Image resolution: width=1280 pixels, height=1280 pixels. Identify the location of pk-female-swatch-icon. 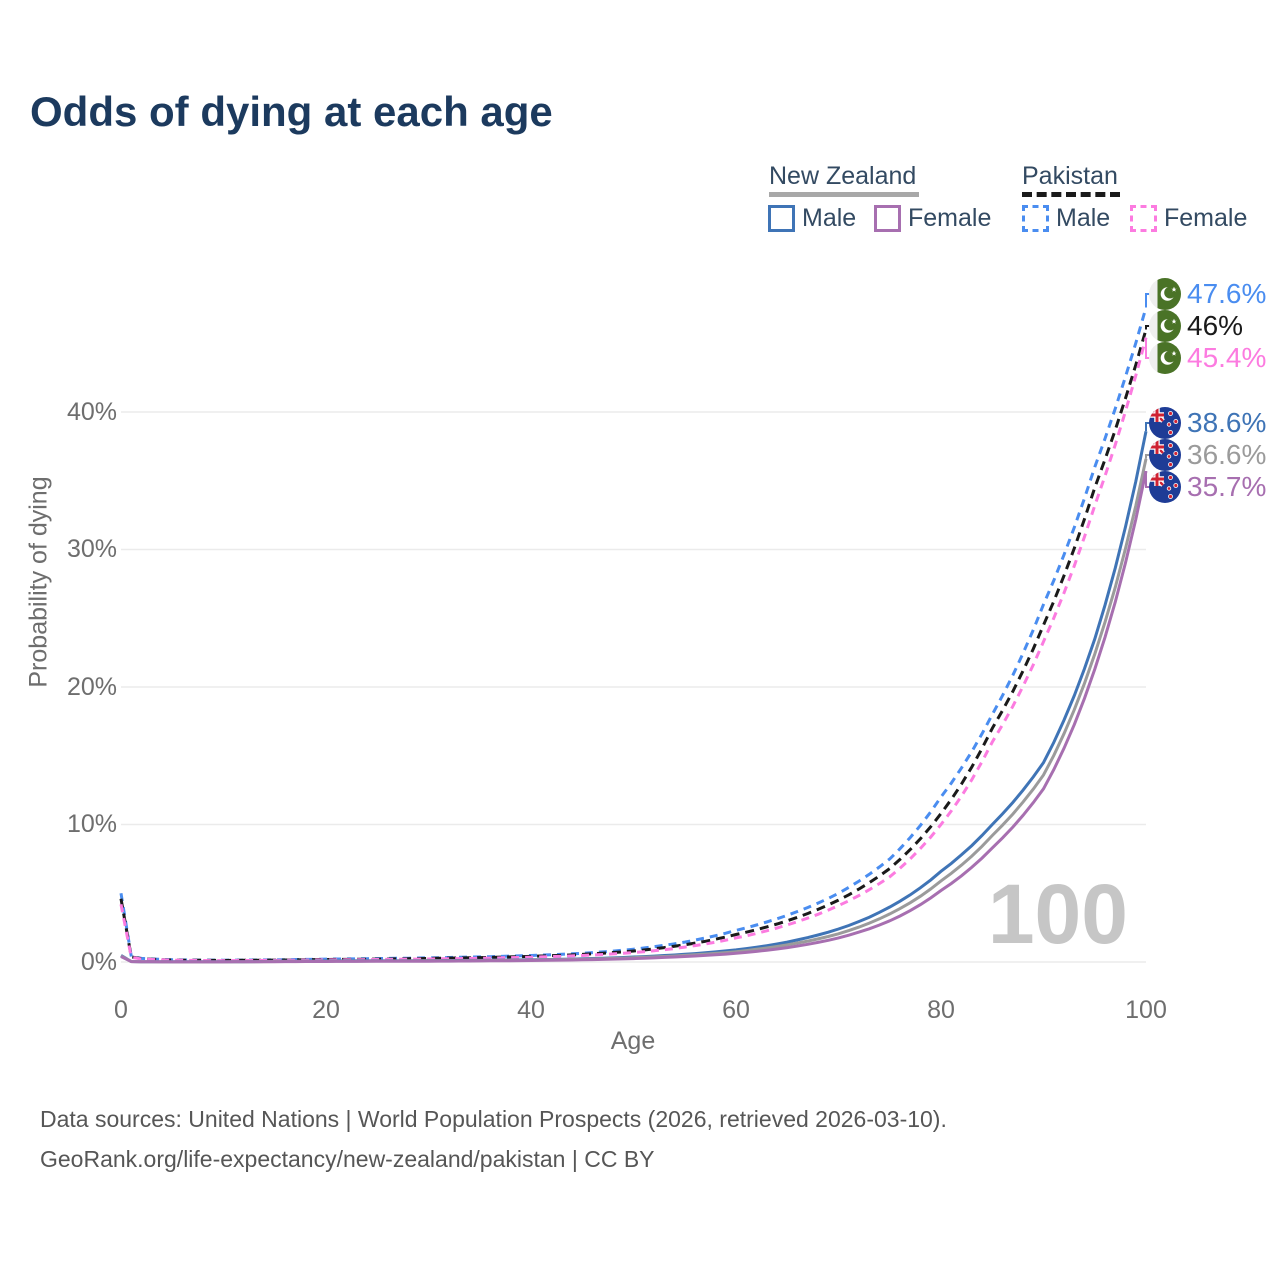
(1143, 218).